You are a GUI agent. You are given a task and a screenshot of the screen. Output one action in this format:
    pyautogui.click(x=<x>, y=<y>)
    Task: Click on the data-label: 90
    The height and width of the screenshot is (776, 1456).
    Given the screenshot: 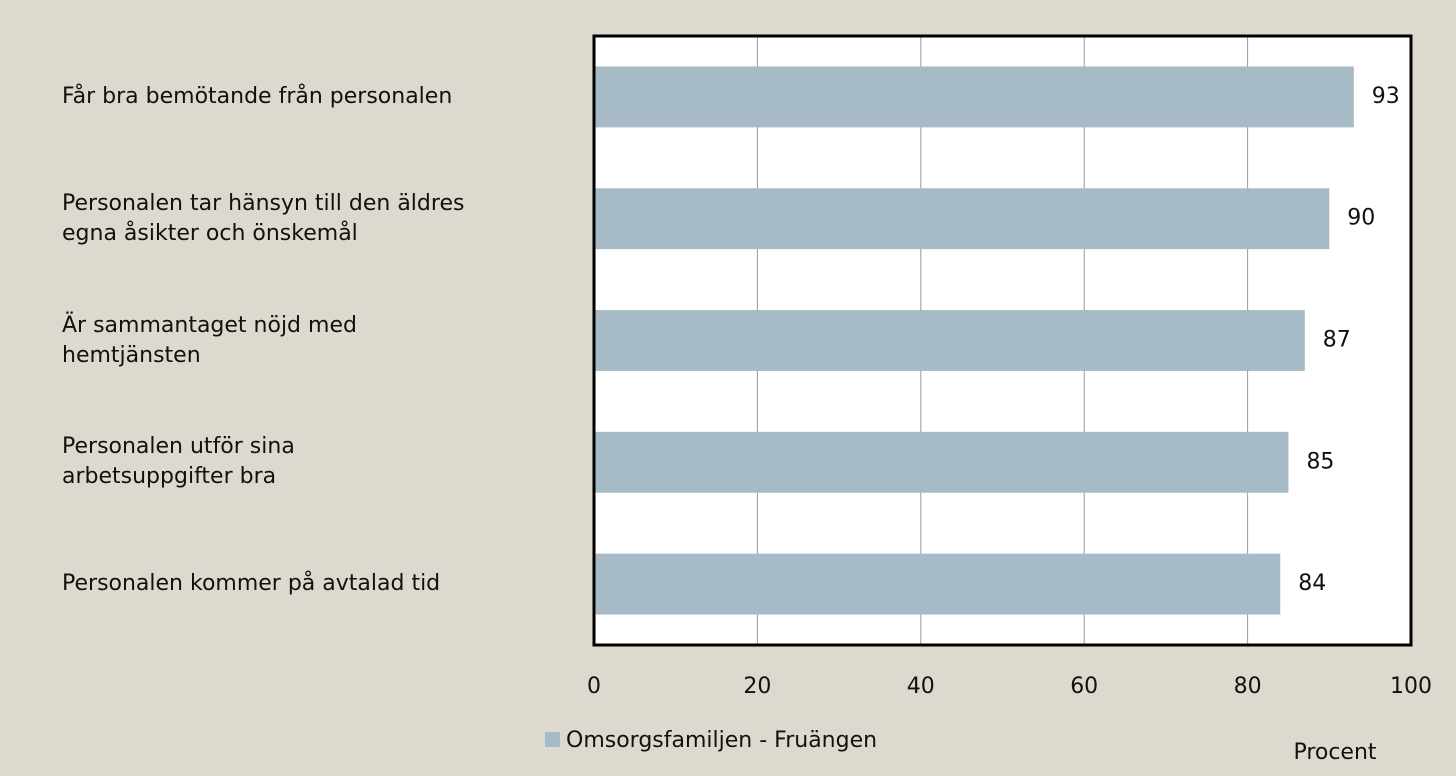 What is the action you would take?
    pyautogui.click(x=1361, y=218)
    